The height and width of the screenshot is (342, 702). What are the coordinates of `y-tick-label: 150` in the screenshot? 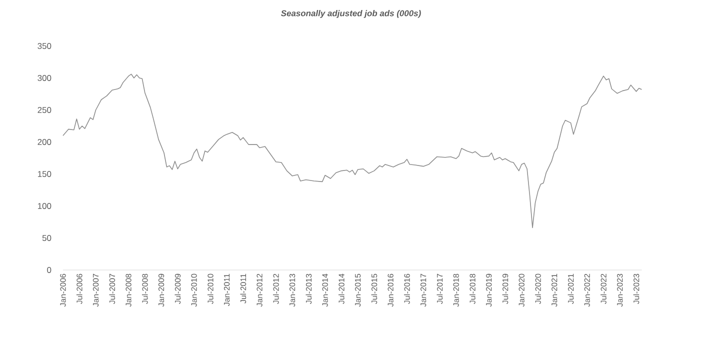 It's located at (45, 174).